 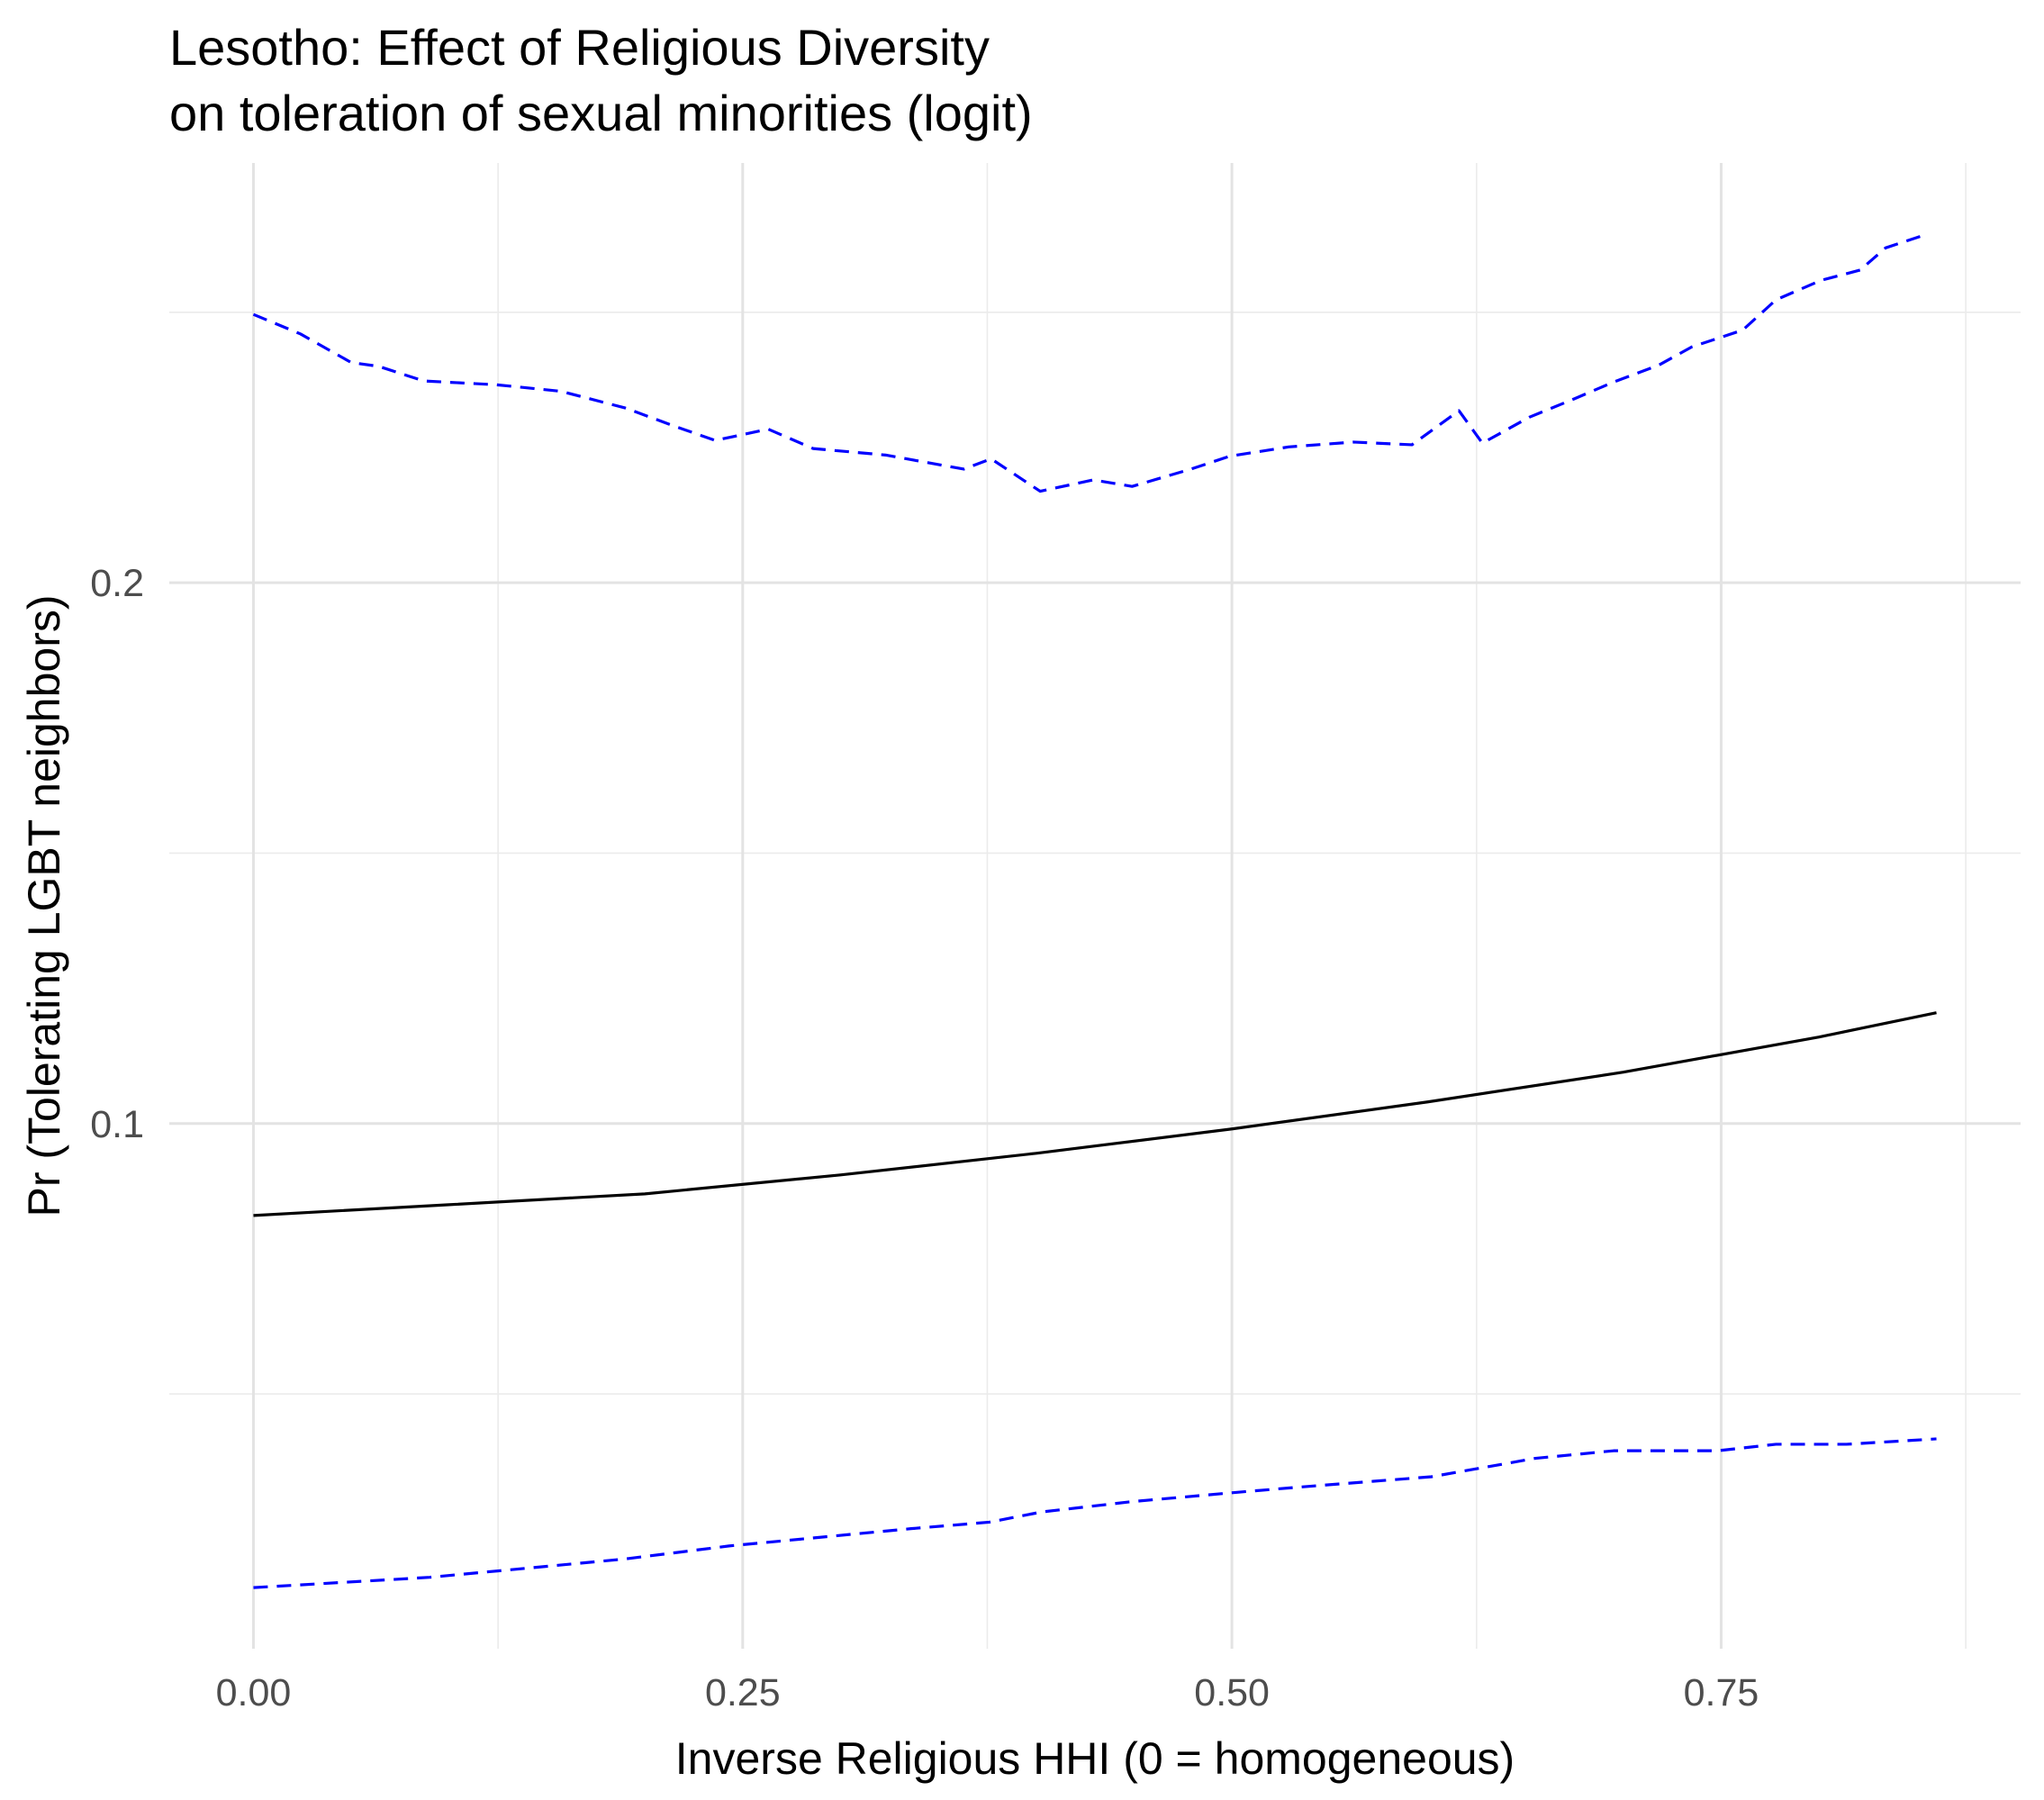 I want to click on y-tick-label: 0.2, so click(x=117, y=583).